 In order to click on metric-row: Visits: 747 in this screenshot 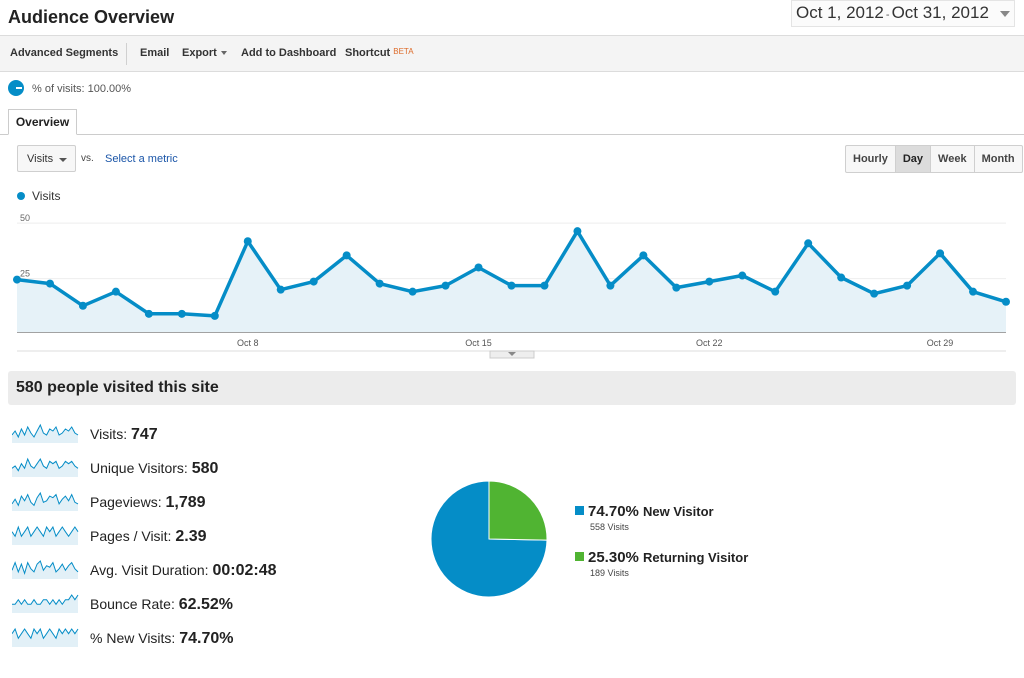, I will do `click(177, 435)`.